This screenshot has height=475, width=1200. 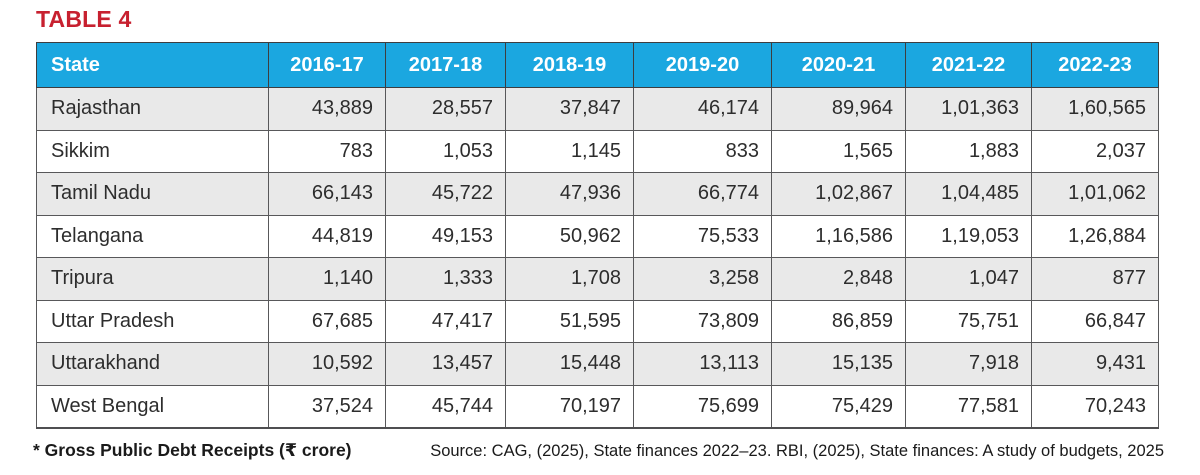 I want to click on state-name-cell: Uttar Pradesh, so click(x=152, y=321).